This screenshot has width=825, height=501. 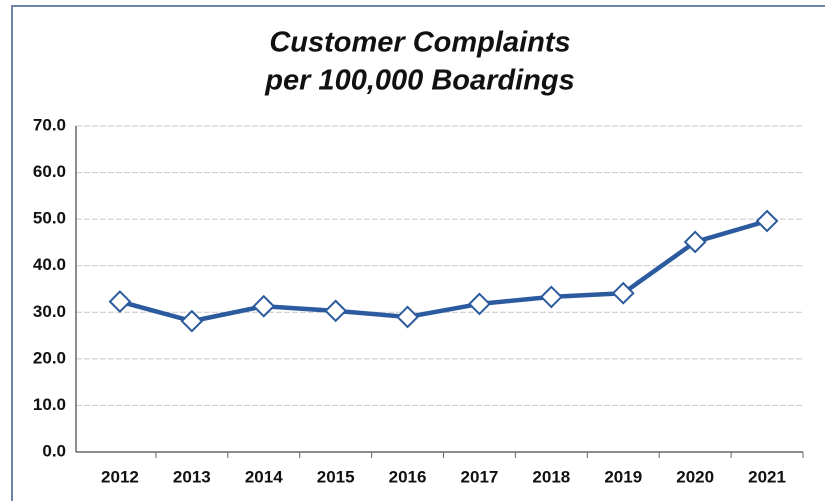 What do you see at coordinates (49, 264) in the screenshot?
I see `y-tick-label: 40.0` at bounding box center [49, 264].